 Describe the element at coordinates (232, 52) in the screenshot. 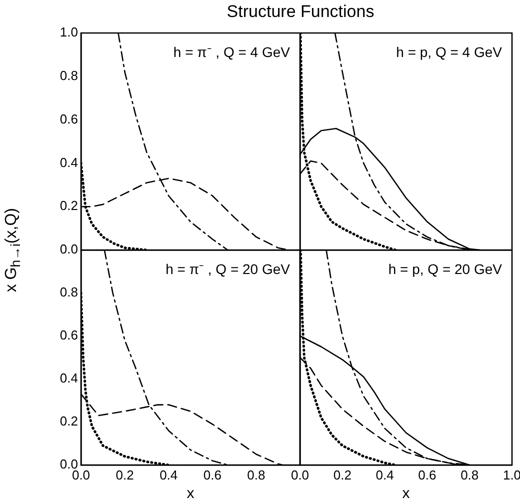

I see `annotation: h = π⁻ , Q = 4 GeV` at that location.